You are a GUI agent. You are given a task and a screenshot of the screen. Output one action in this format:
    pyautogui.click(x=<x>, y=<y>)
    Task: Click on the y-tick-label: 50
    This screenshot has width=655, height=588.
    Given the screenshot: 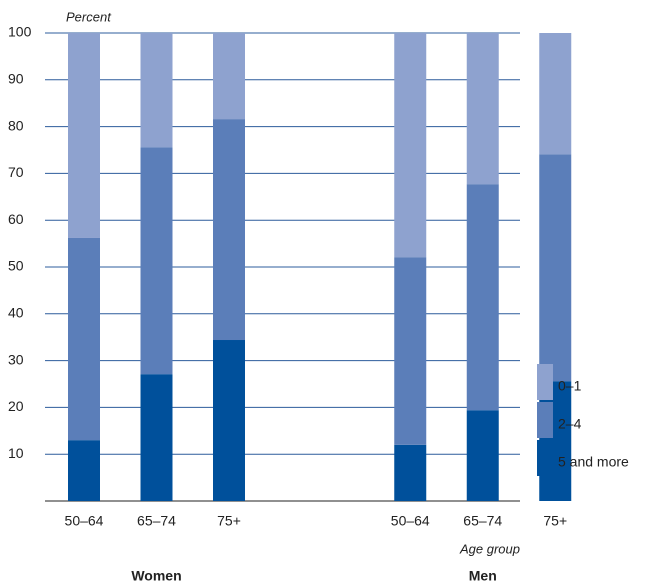 What is the action you would take?
    pyautogui.click(x=16, y=266)
    